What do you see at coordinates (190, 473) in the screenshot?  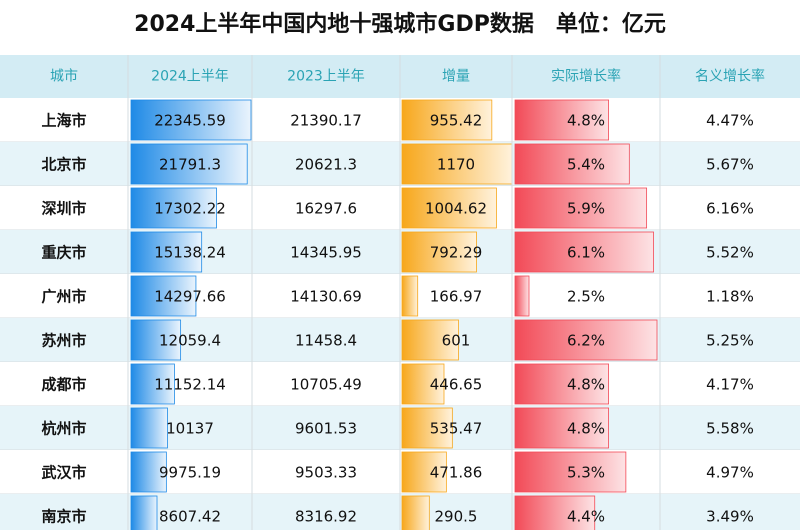 I see `cell-value: 9975.19` at bounding box center [190, 473].